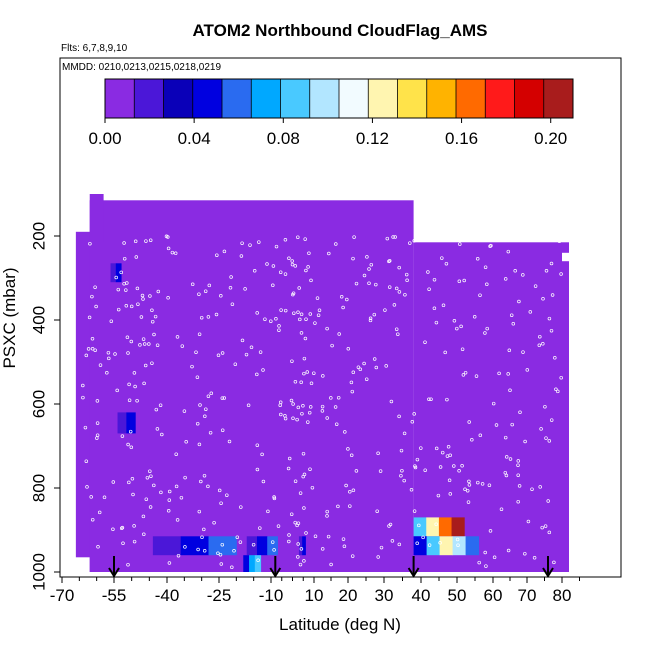  I want to click on x-axis-label: Latitude (deg N), so click(340, 624).